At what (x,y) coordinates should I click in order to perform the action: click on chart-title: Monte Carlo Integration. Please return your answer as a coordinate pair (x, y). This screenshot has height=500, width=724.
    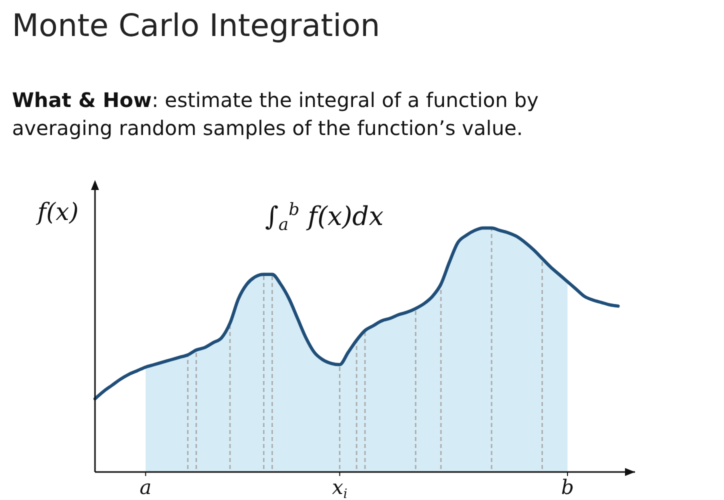
    Looking at the image, I should click on (196, 26).